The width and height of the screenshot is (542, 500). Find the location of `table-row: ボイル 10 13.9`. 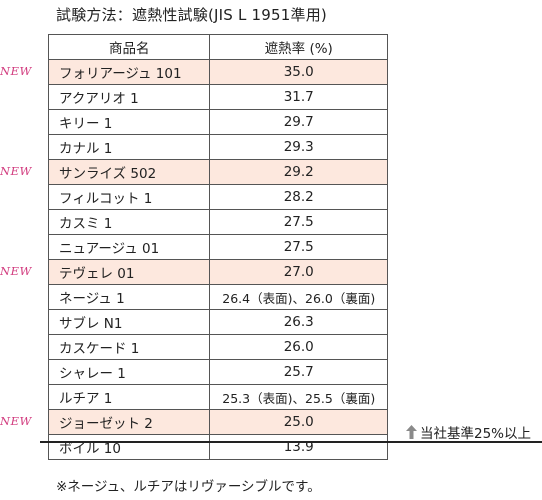

table-row: ボイル 10 13.9 is located at coordinates (217, 447).